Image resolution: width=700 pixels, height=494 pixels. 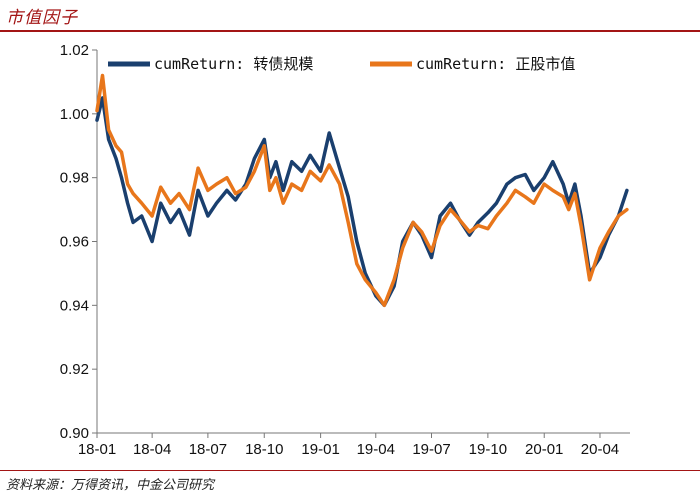 I want to click on y-tick-label: 0.98, so click(x=74, y=178).